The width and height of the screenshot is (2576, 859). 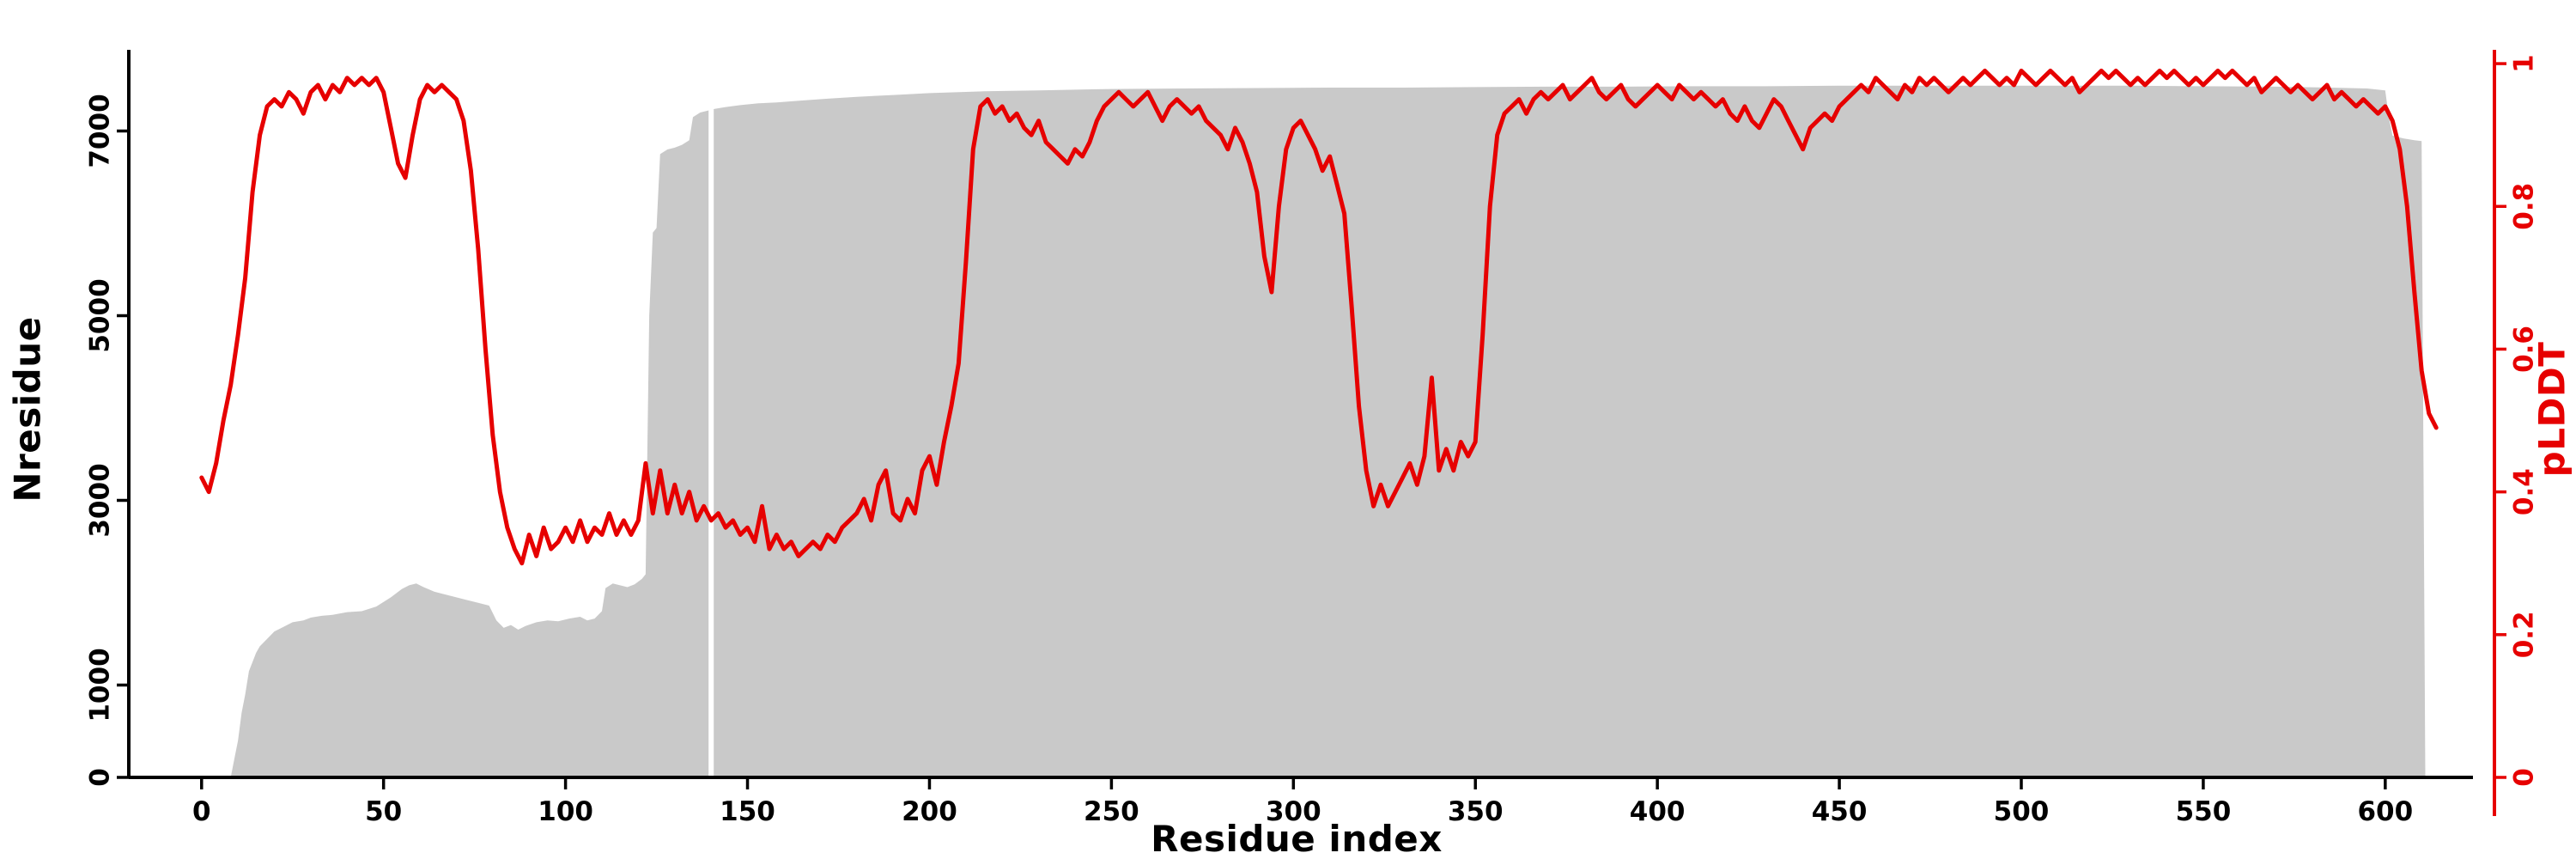 I want to click on x-tick-label: 500, so click(x=2022, y=811).